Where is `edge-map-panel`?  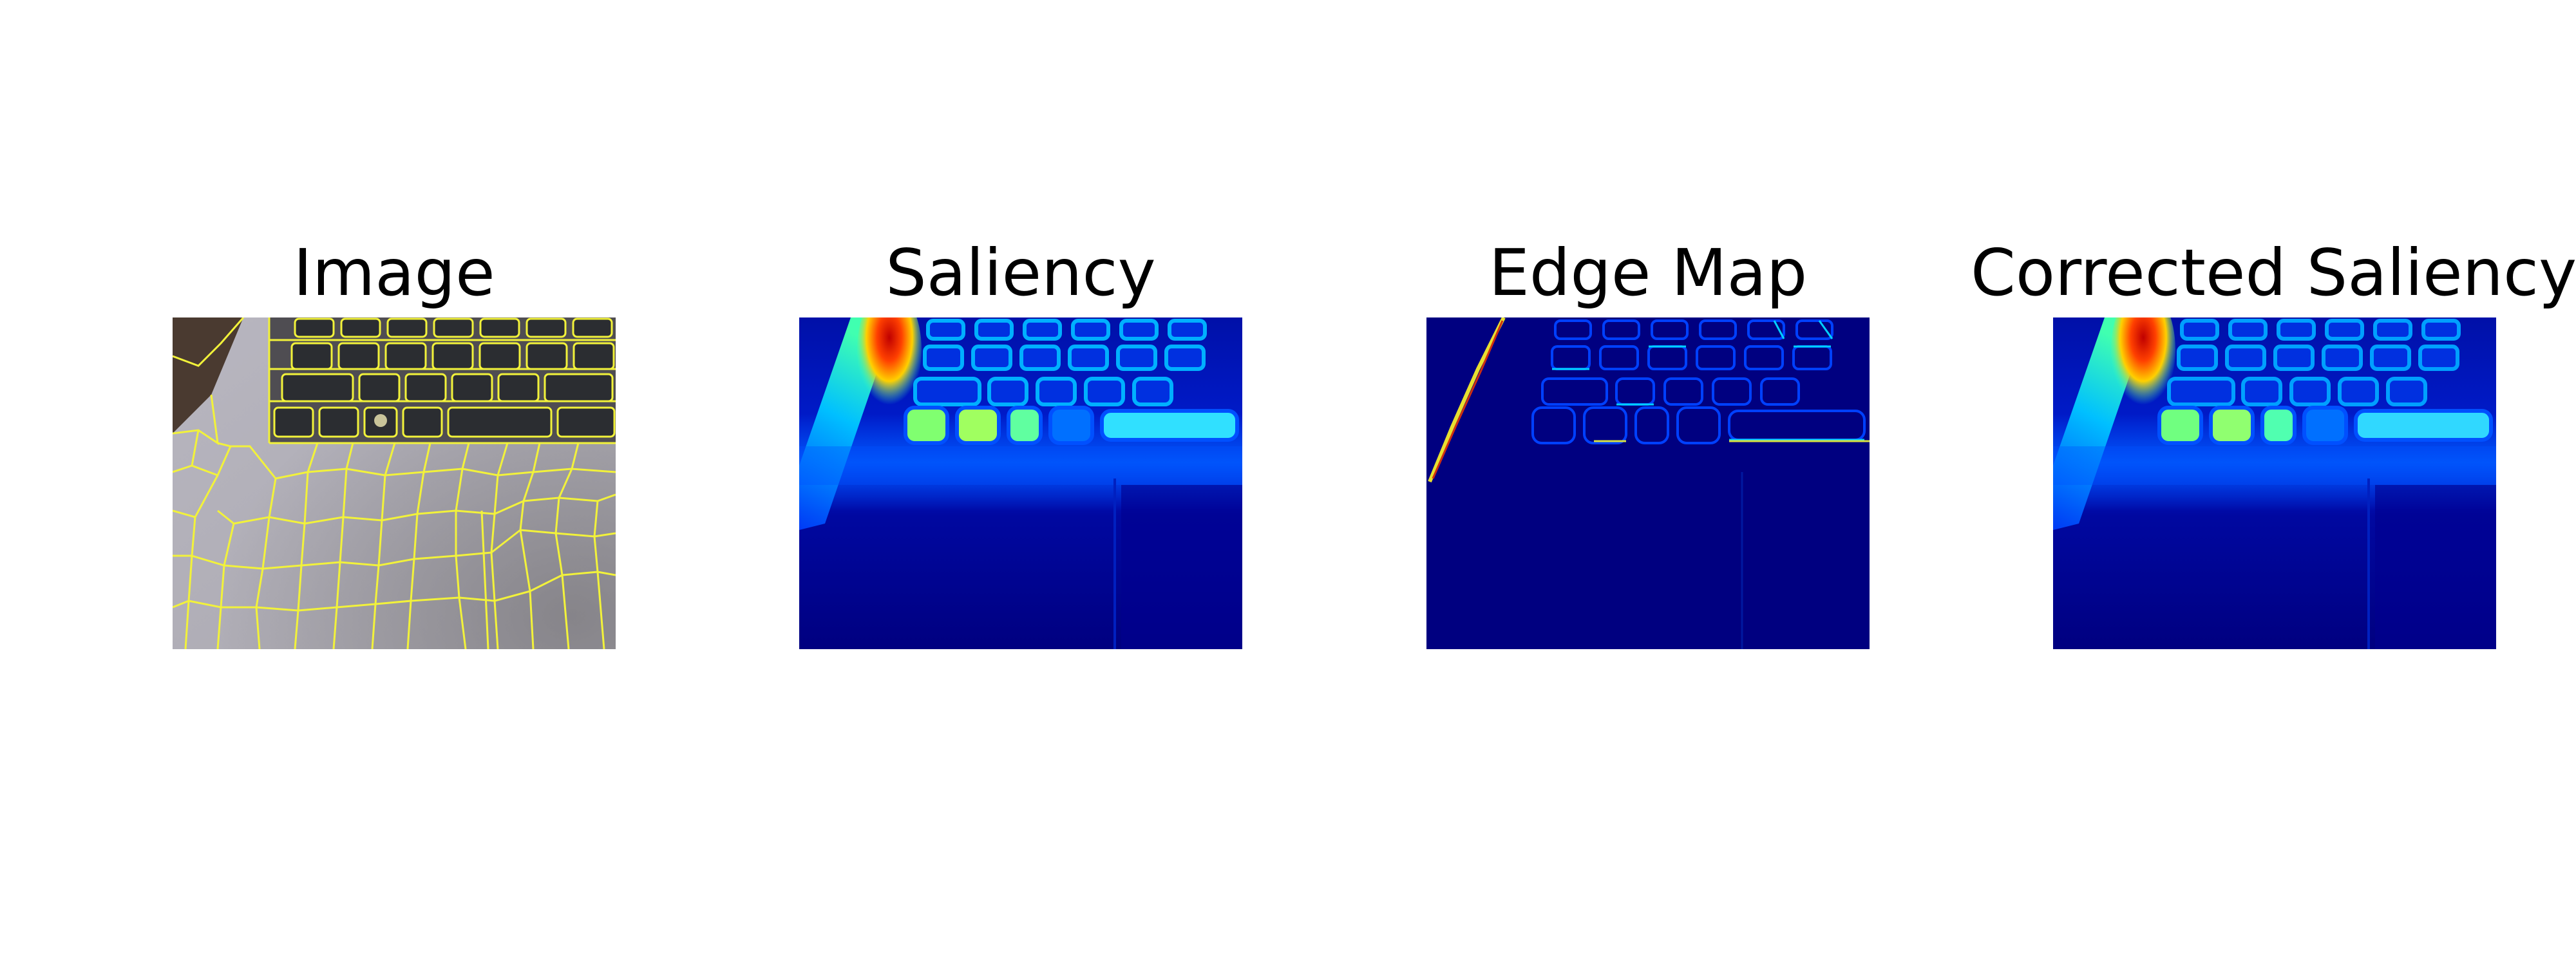 edge-map-panel is located at coordinates (1648, 483).